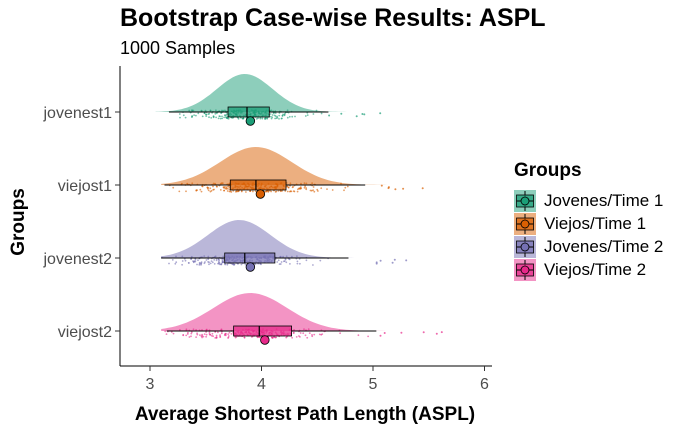  Describe the element at coordinates (258, 185) in the screenshot. I see `box` at that location.